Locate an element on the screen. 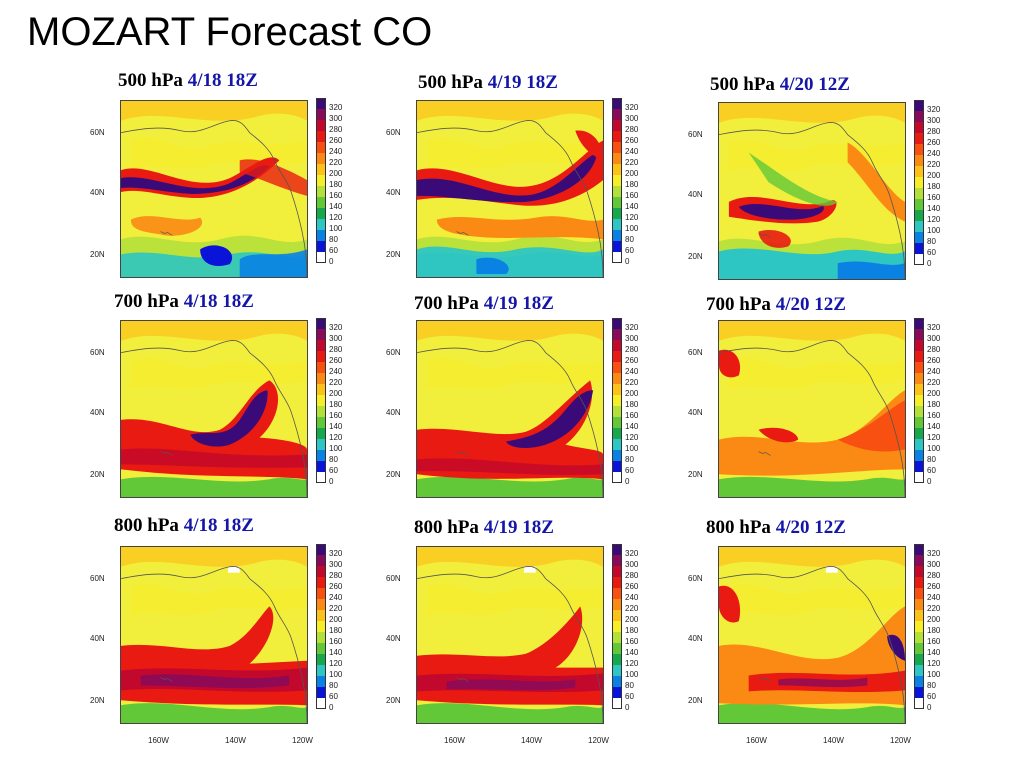 Image resolution: width=1024 pixels, height=768 pixels. longitude-label: 140W is located at coordinates (235, 740).